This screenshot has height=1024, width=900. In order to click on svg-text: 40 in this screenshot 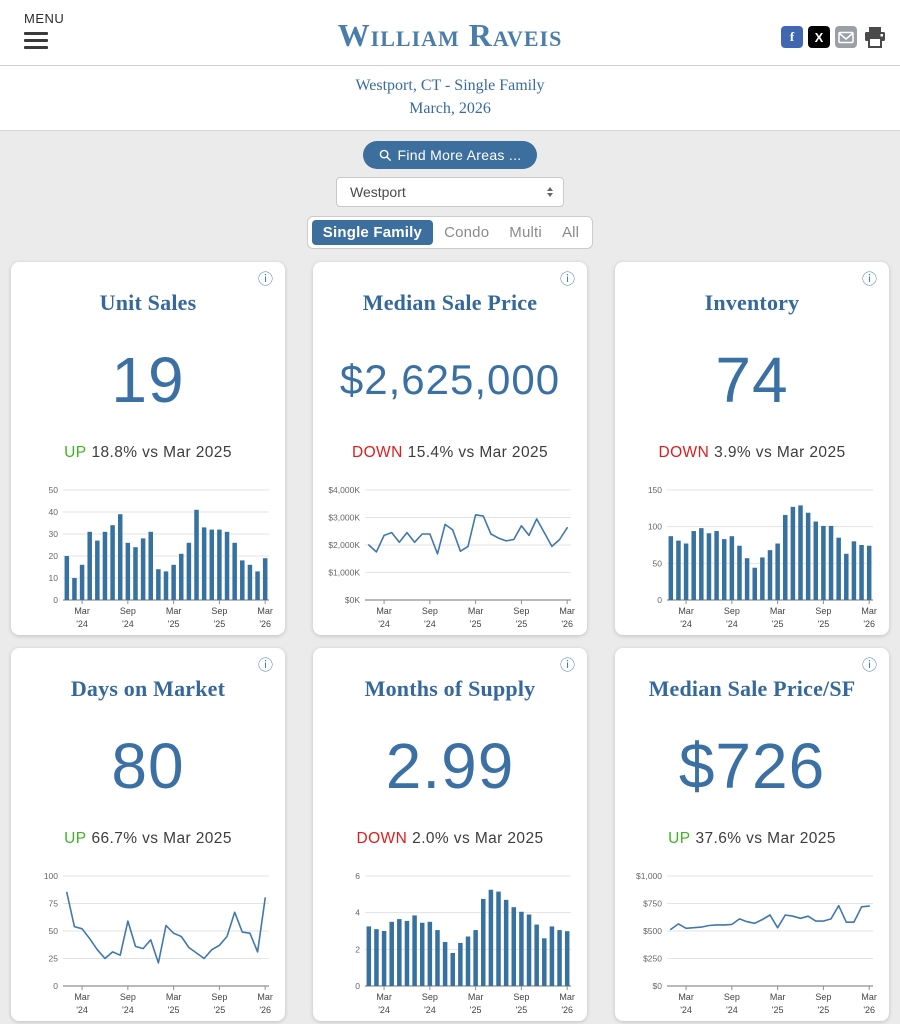, I will do `click(54, 512)`.